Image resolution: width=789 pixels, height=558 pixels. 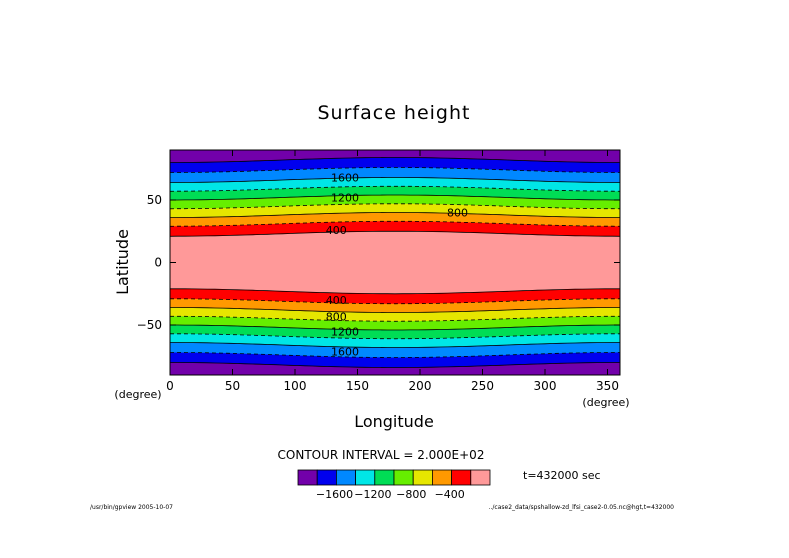 What do you see at coordinates (482, 386) in the screenshot?
I see `x-tick-label: 250` at bounding box center [482, 386].